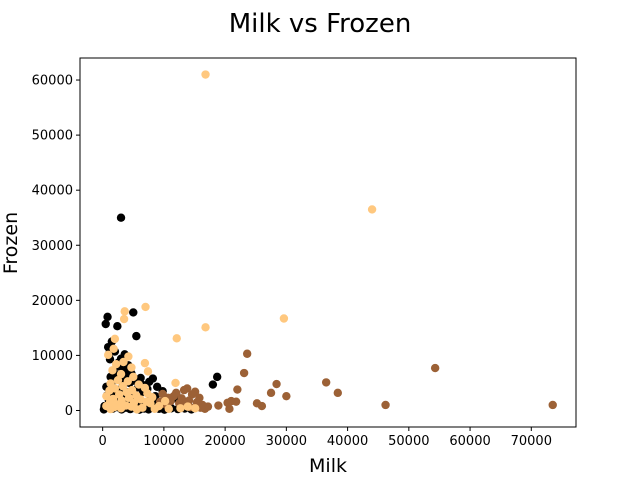 This screenshot has width=640, height=480. What do you see at coordinates (52, 301) in the screenshot?
I see `y-tick-label: 20000` at bounding box center [52, 301].